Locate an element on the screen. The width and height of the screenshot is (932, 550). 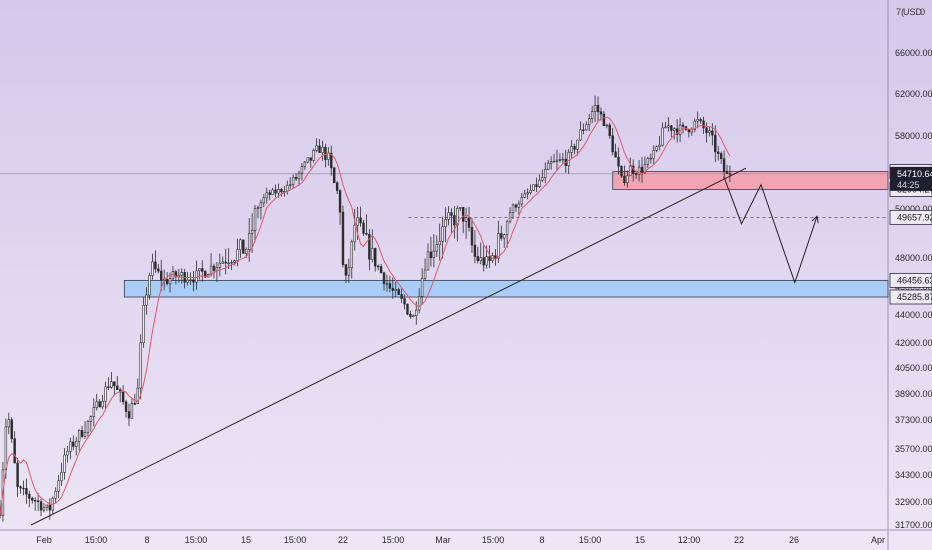
y-tick-label: 32900.00 is located at coordinates (913, 502).